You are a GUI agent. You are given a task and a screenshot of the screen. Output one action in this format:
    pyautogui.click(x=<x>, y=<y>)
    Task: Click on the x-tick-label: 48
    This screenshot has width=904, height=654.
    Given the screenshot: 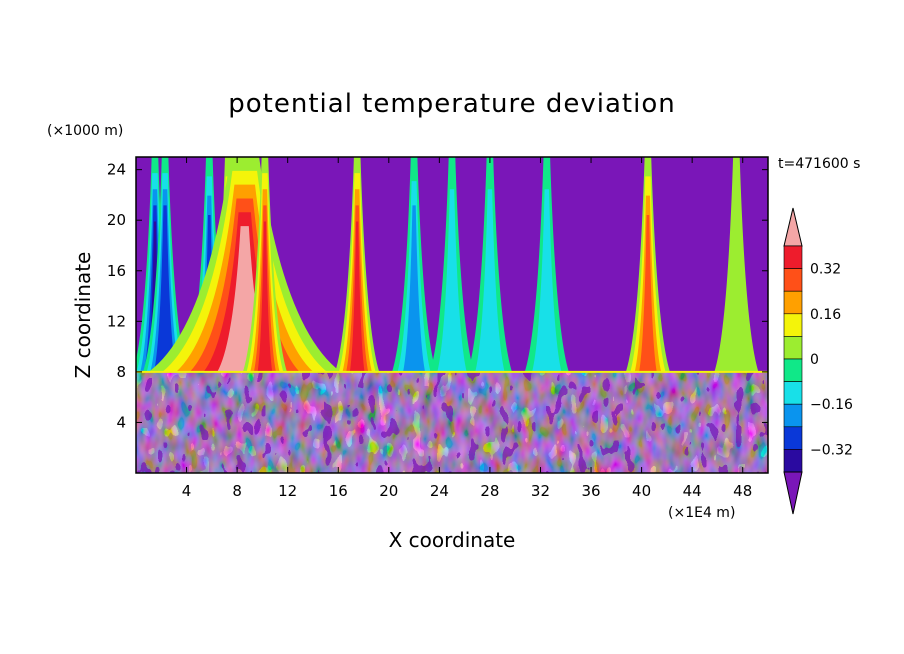 What is the action you would take?
    pyautogui.click(x=742, y=491)
    